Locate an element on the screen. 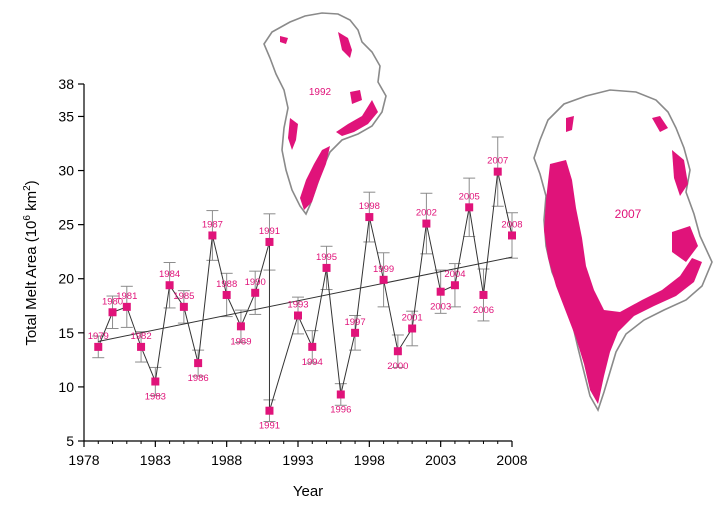  y-tick-label: 25 is located at coordinates (66, 225).